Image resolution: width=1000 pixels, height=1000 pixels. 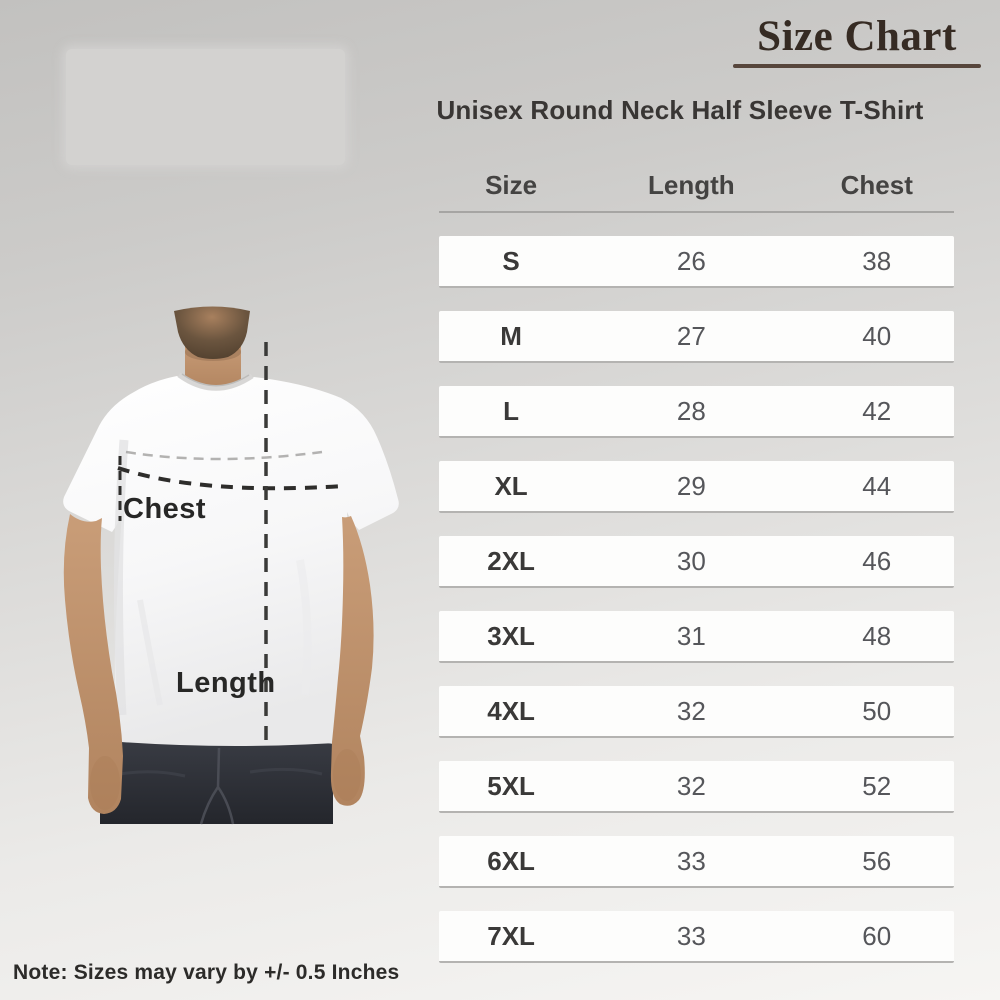 What do you see at coordinates (511, 410) in the screenshot?
I see `size-cell: L` at bounding box center [511, 410].